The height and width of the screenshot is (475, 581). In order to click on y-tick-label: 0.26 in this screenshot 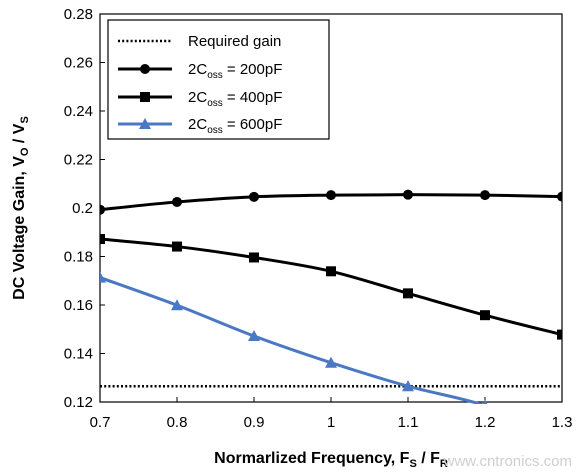, I will do `click(78, 63)`.